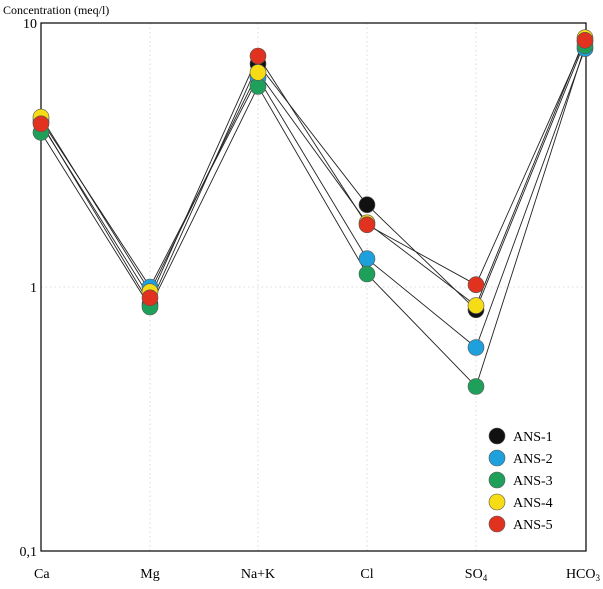 Image resolution: width=603 pixels, height=589 pixels. I want to click on x-tick-label: Mg, so click(149, 574).